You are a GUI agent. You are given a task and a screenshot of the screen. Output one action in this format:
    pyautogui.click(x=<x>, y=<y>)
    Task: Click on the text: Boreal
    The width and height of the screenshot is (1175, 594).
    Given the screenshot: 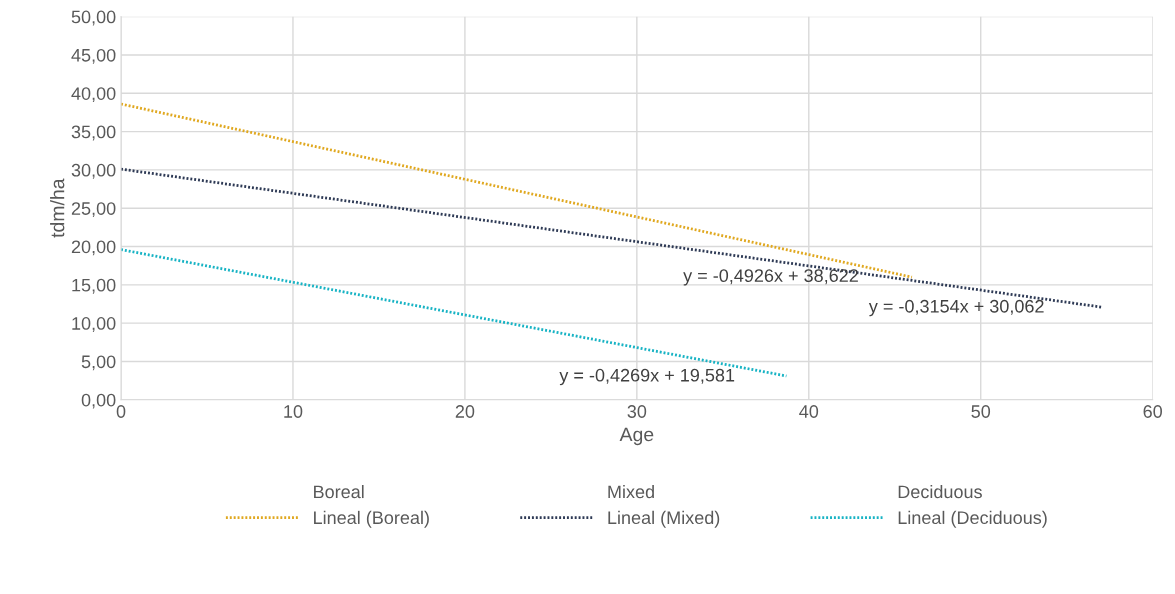 What is the action you would take?
    pyautogui.click(x=339, y=491)
    